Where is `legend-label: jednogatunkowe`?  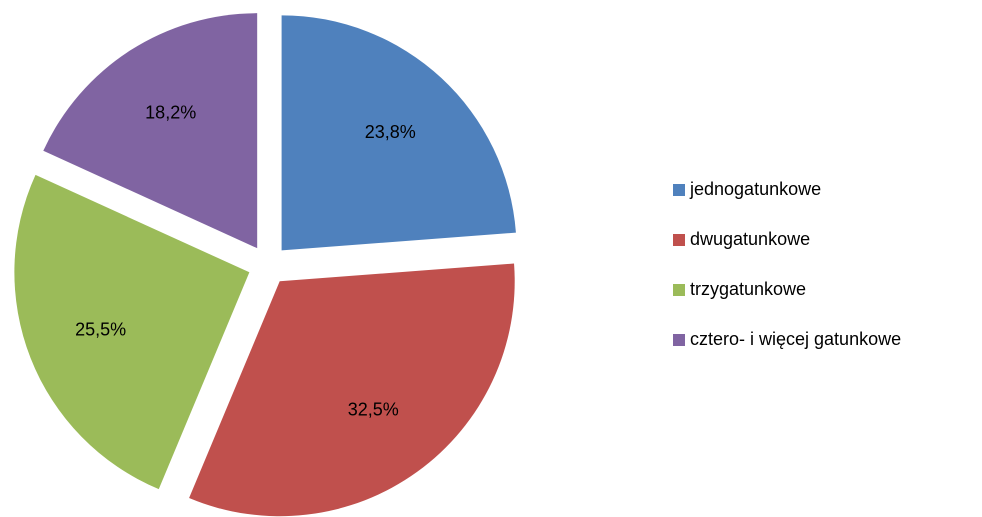
legend-label: jednogatunkowe is located at coordinates (755, 189).